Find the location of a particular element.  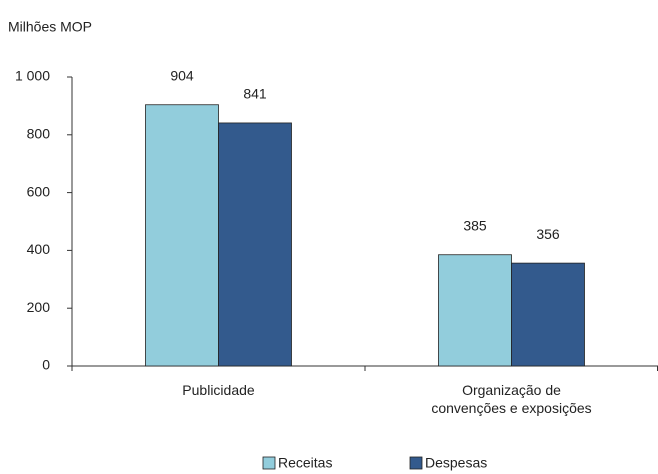

y-tick-label: 0 is located at coordinates (46, 365).